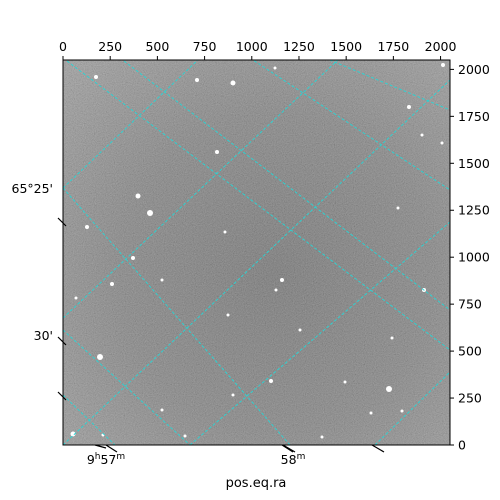 This screenshot has width=500, height=500. I want to click on right-tick-label: 0, so click(462, 445).